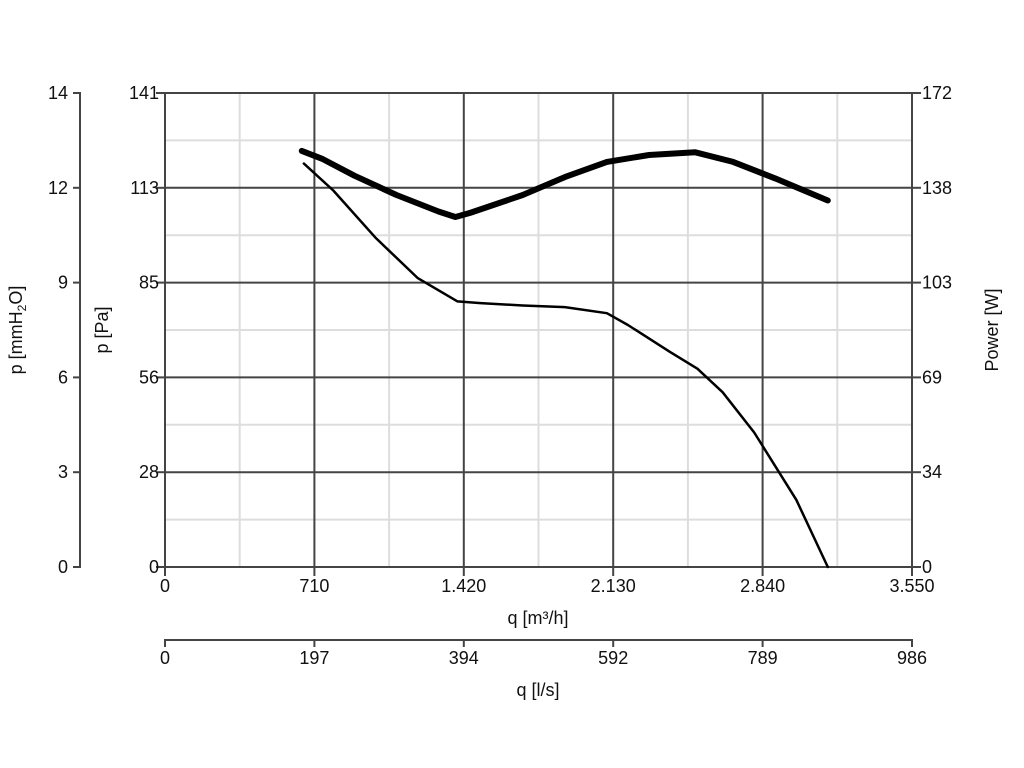  I want to click on power-curve, so click(564, 183).